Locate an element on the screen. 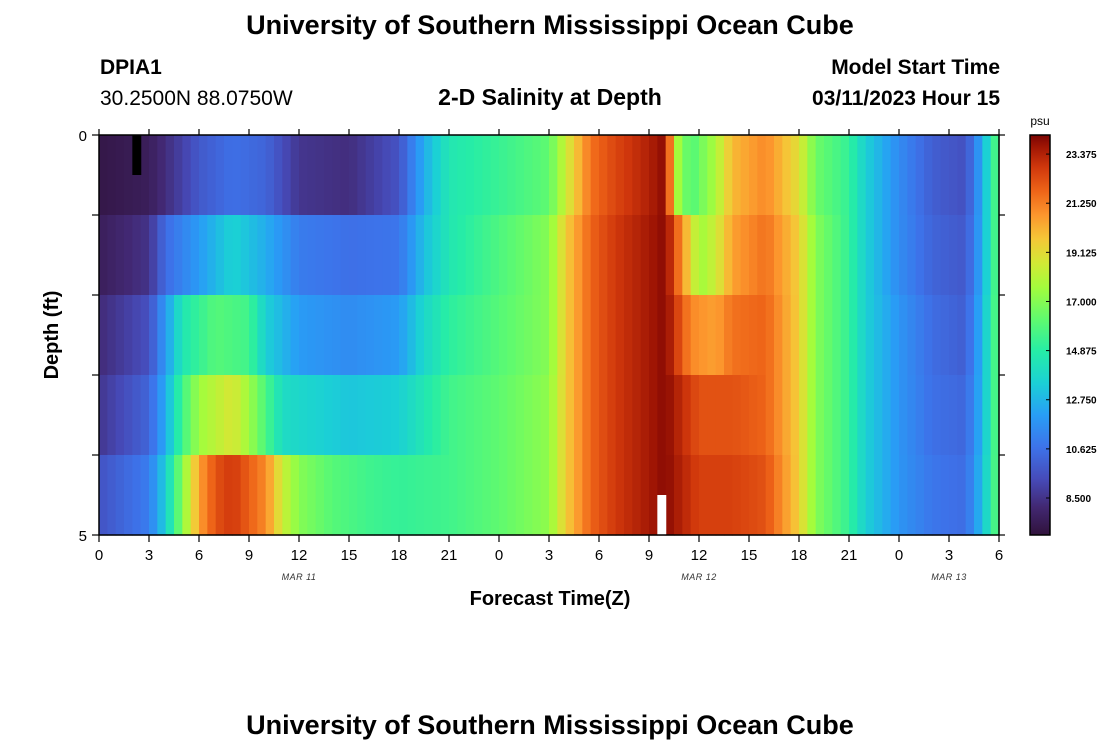 This screenshot has width=1100, height=750. x-tick-label: 3 is located at coordinates (949, 555).